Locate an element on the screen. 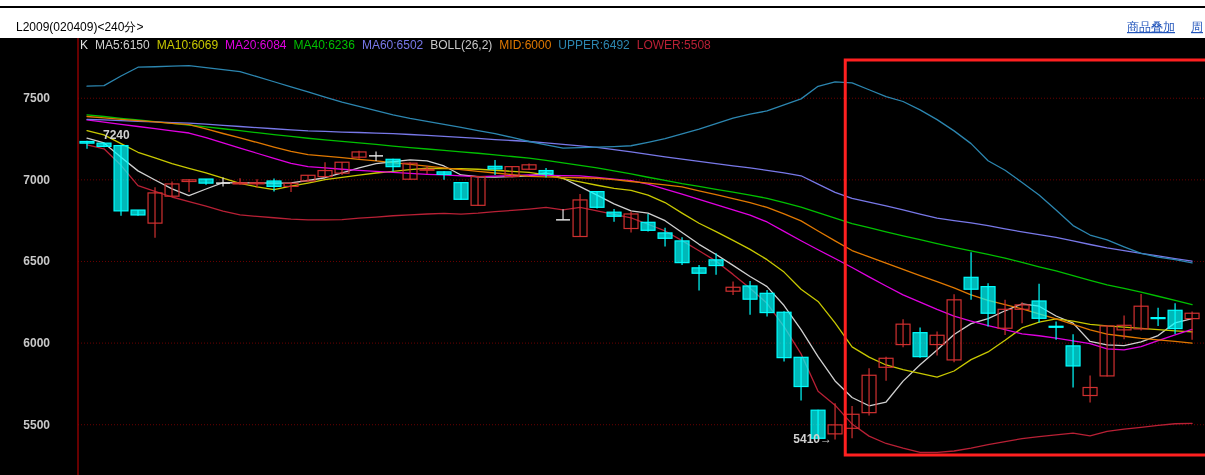 The height and width of the screenshot is (475, 1205). annotation: 7240 is located at coordinates (117, 134).